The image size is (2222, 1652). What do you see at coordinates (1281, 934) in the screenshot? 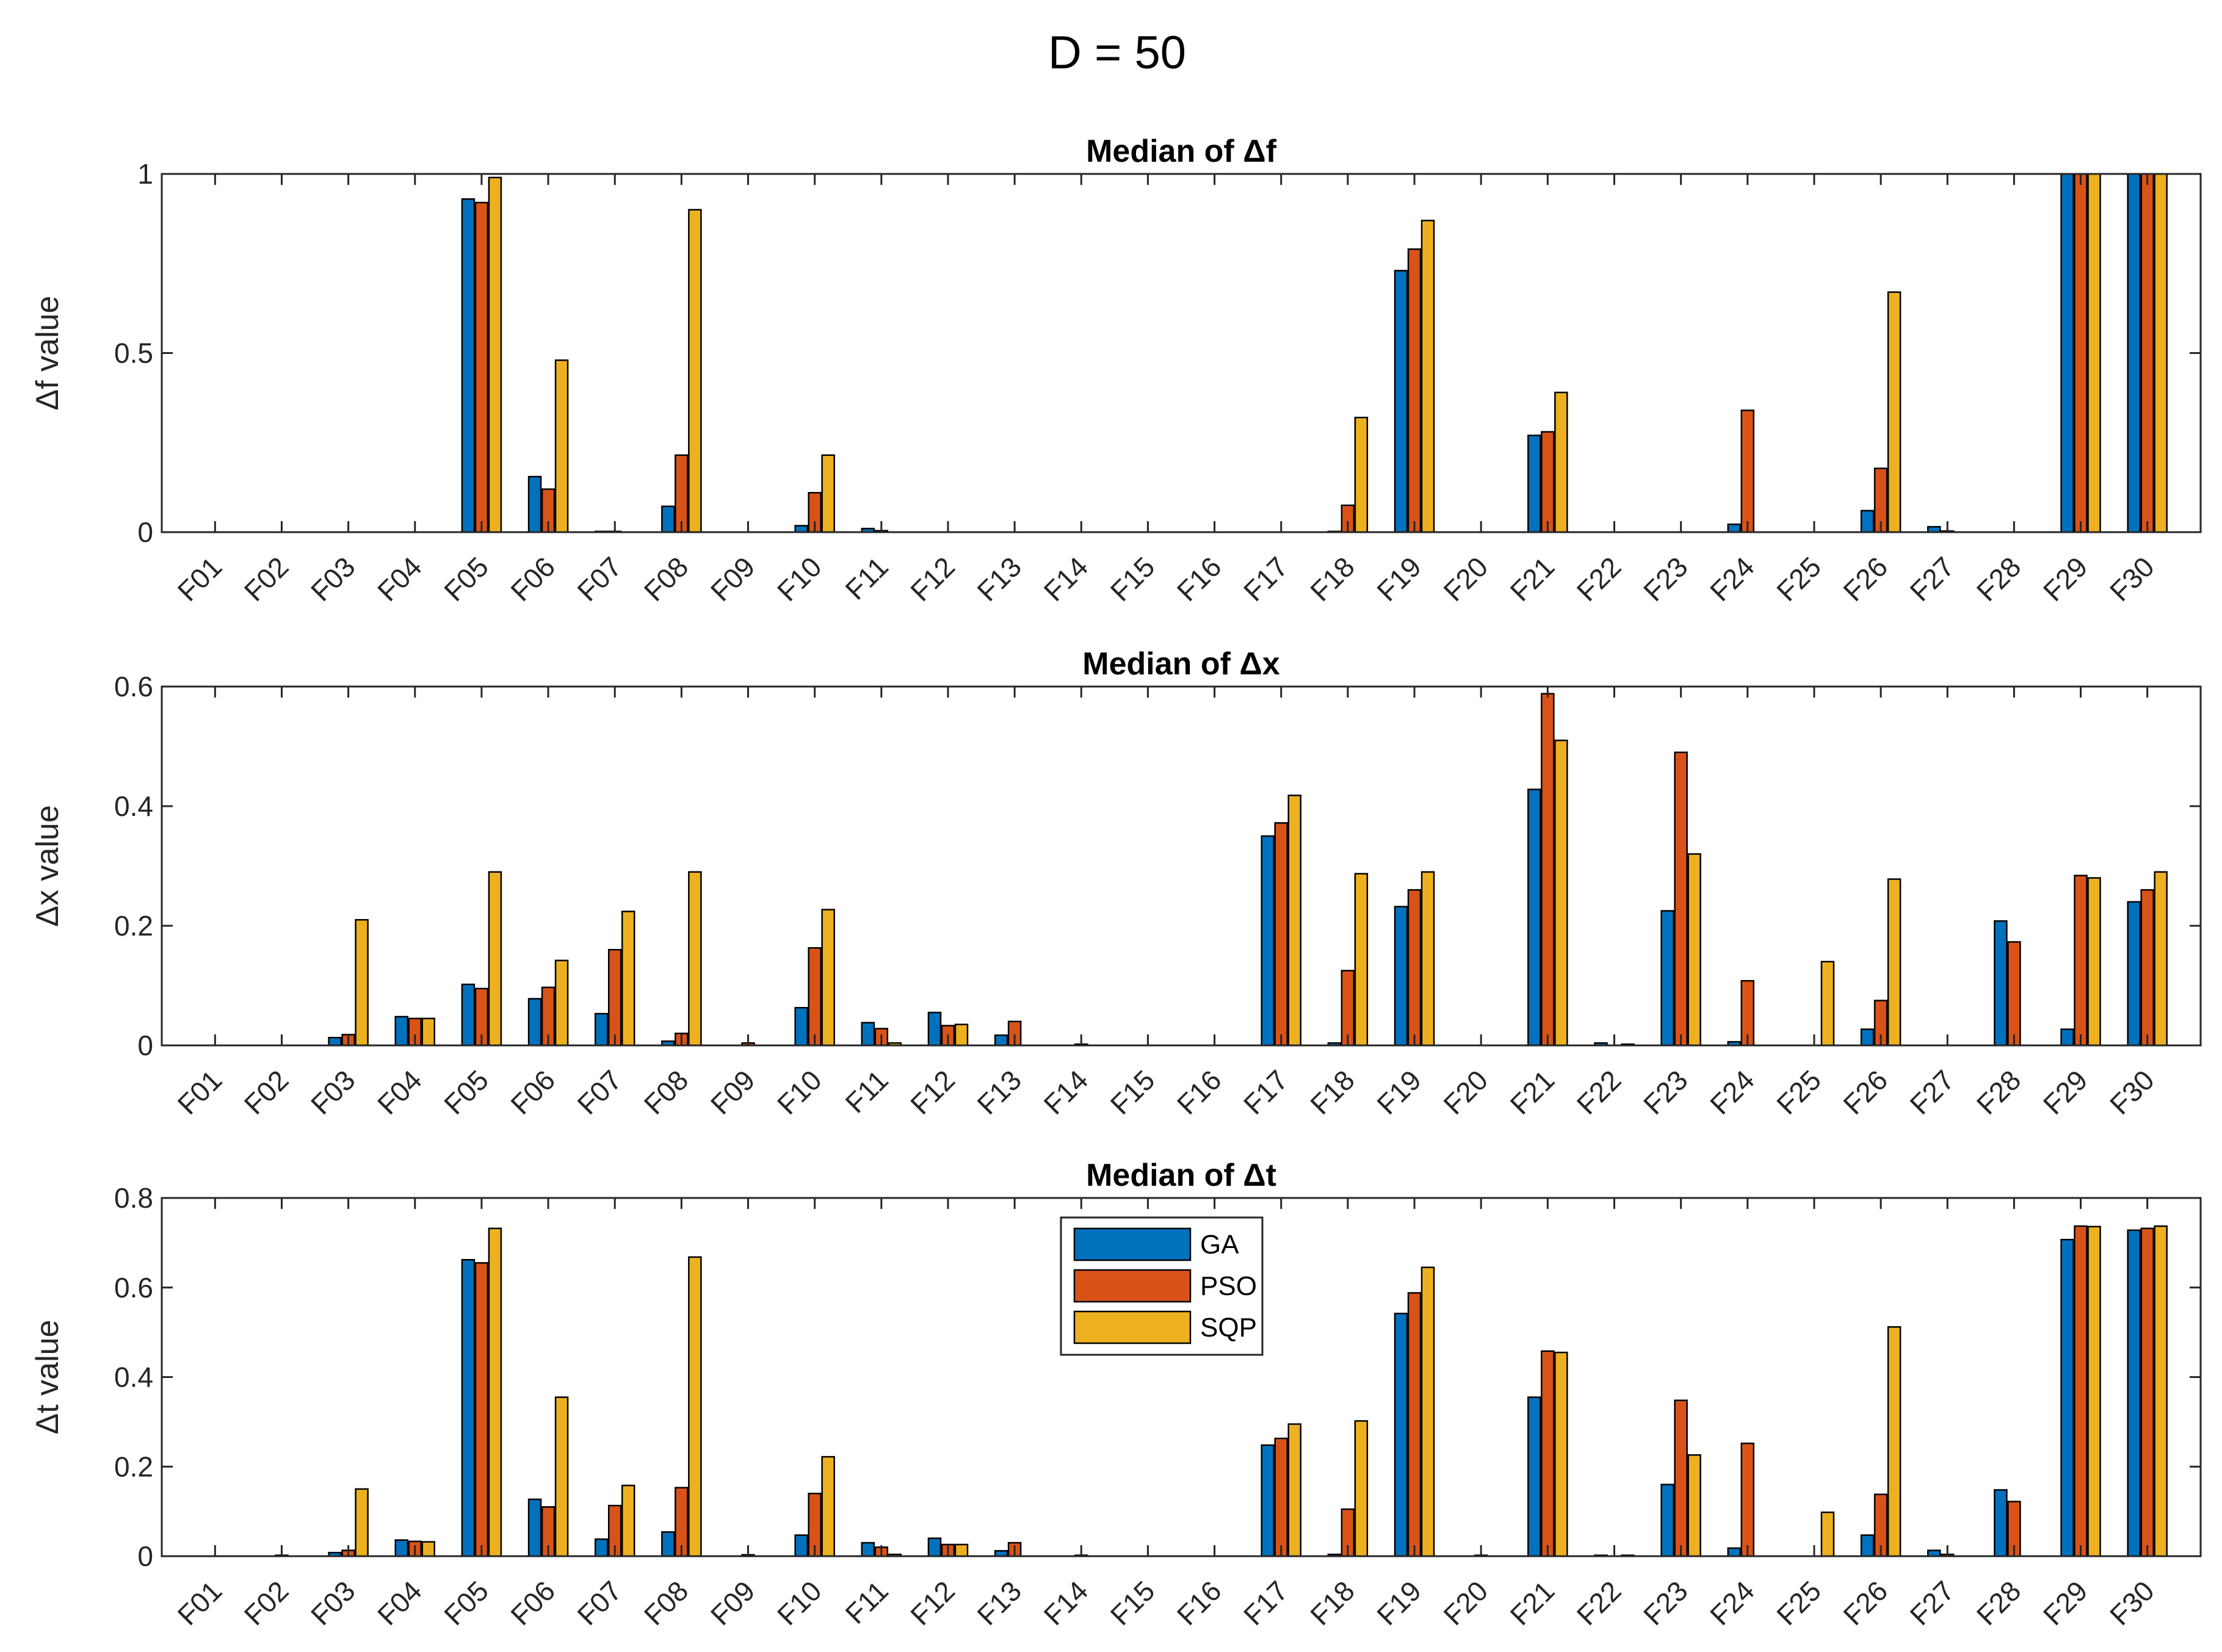
I see `bar-pso-f17` at bounding box center [1281, 934].